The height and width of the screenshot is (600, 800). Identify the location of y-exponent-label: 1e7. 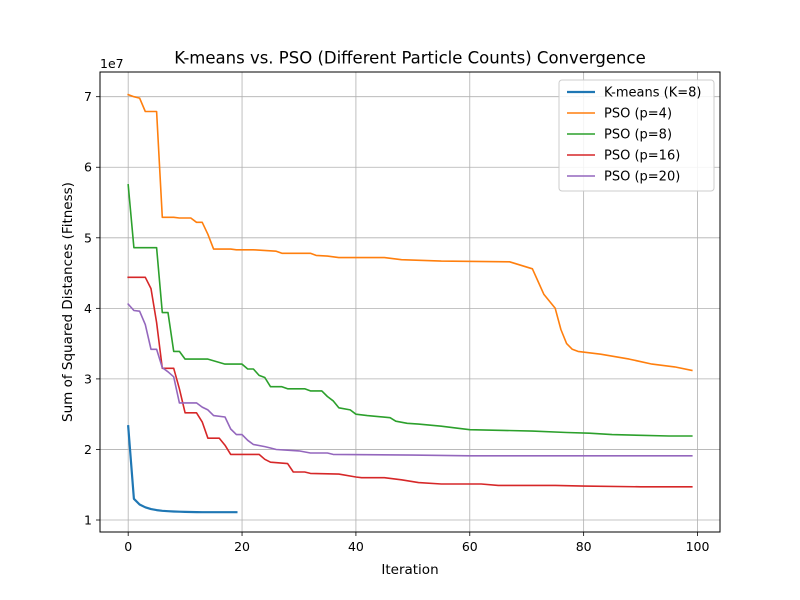
(112, 63).